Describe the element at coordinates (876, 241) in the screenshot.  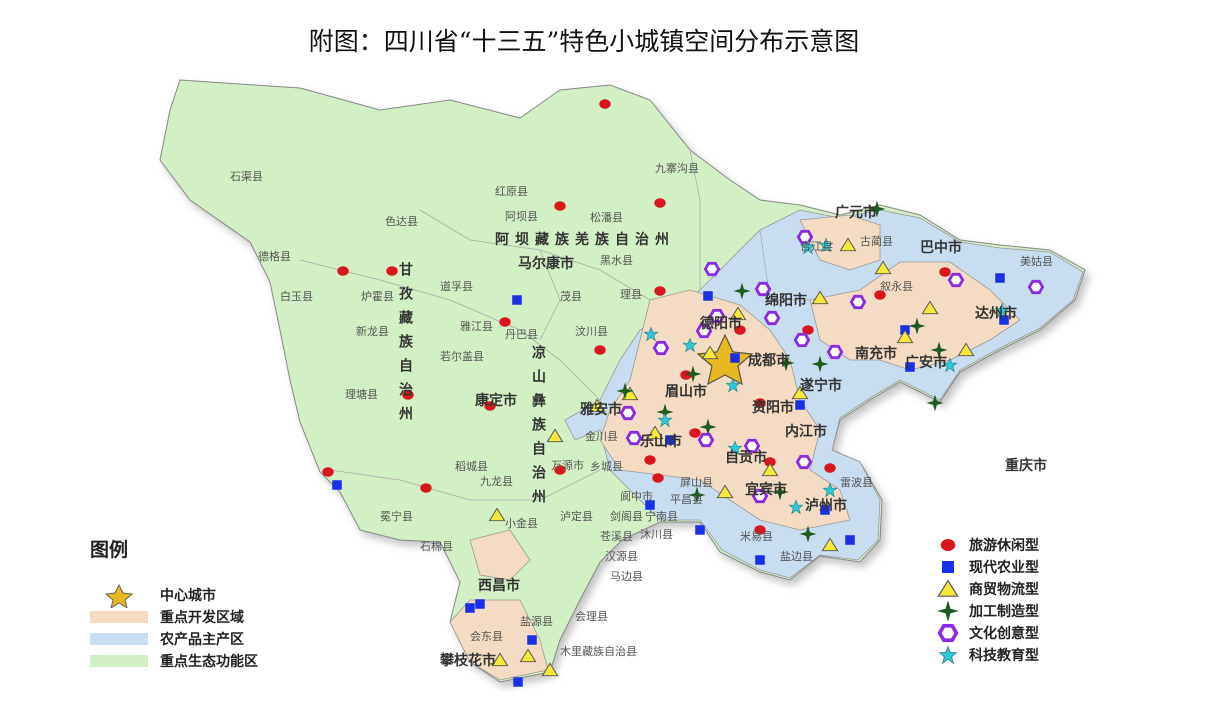
I see `map-label: 古蔺县` at that location.